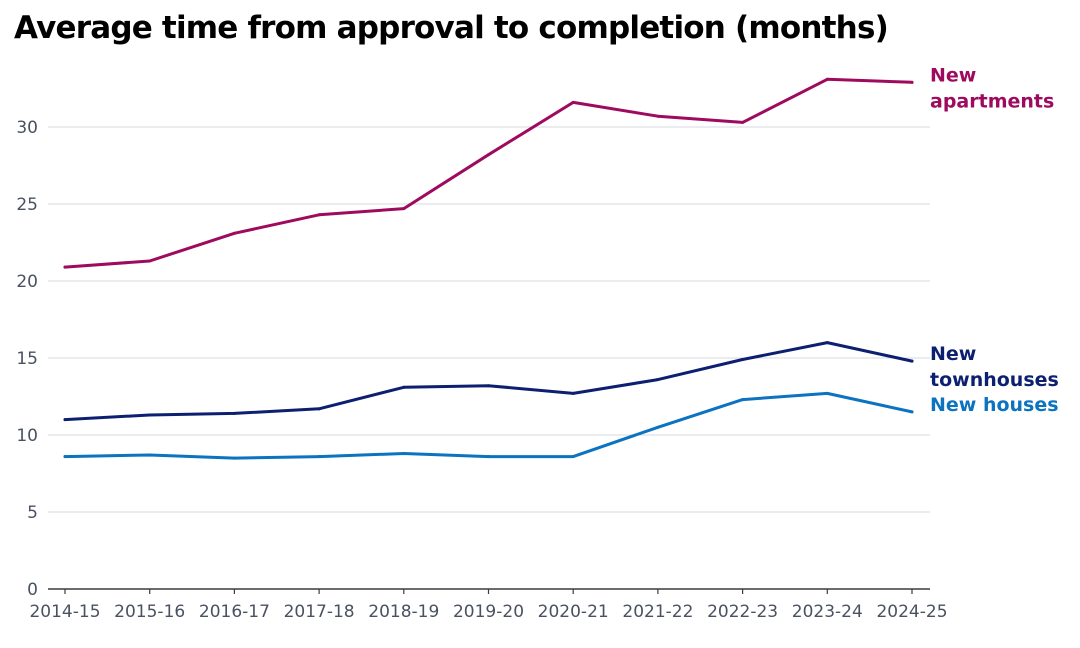  I want to click on x-axis, so click(489, 591).